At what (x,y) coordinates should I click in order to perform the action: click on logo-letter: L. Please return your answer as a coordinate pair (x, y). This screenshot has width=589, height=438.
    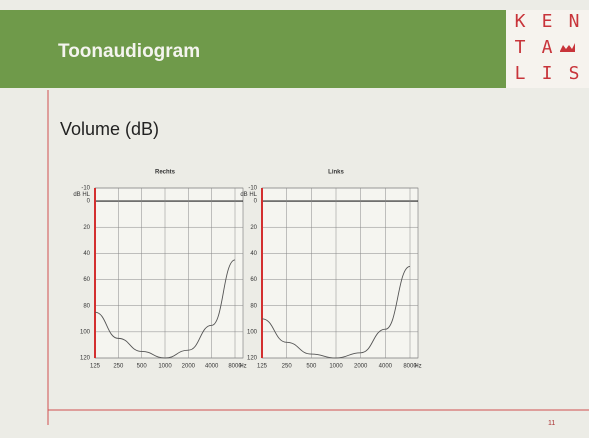
    Looking at the image, I should click on (520, 73).